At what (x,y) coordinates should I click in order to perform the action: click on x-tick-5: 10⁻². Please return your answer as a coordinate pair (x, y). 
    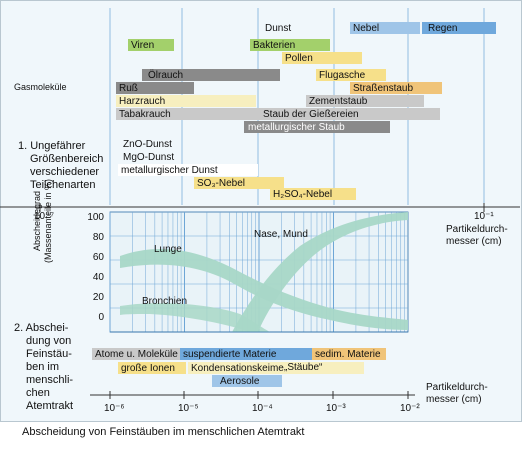
    Looking at the image, I should click on (410, 408).